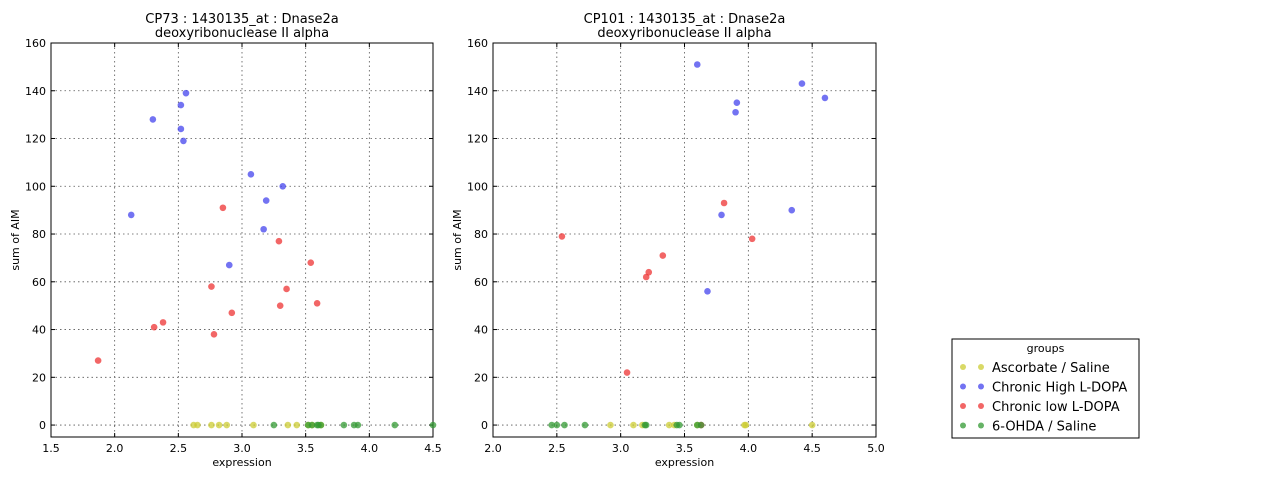 This screenshot has width=1280, height=484. Describe the element at coordinates (39, 330) in the screenshot. I see `y-tick-label: 40` at that location.